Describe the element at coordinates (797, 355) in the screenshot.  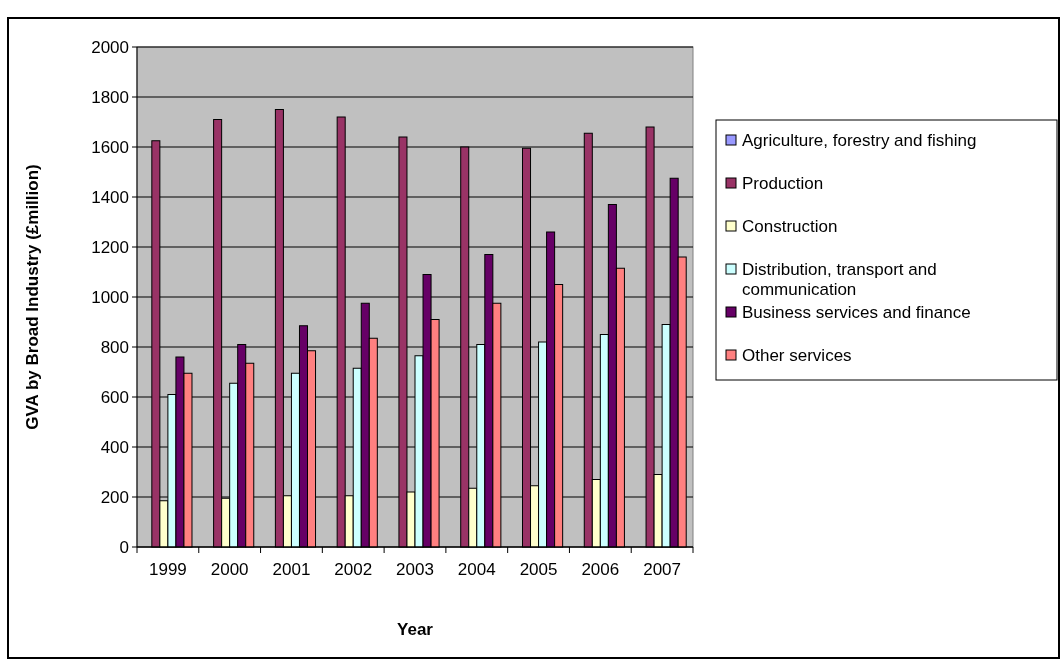
I see `legend-label: Other services` at that location.